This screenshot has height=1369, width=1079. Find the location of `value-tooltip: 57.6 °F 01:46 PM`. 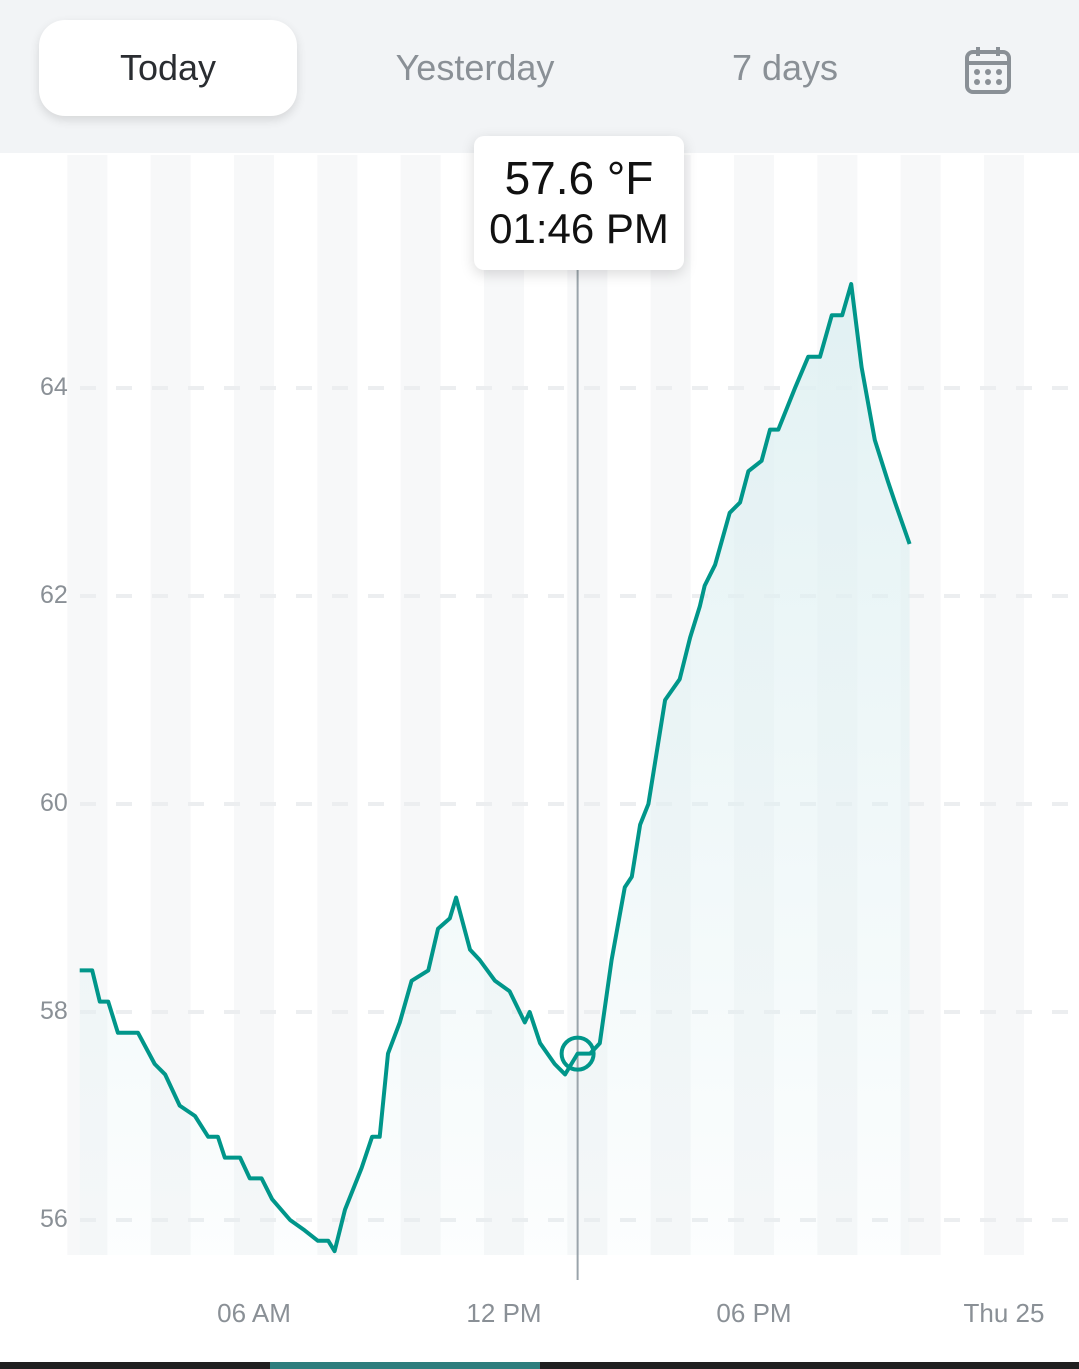

value-tooltip: 57.6 °F 01:46 PM is located at coordinates (579, 203).